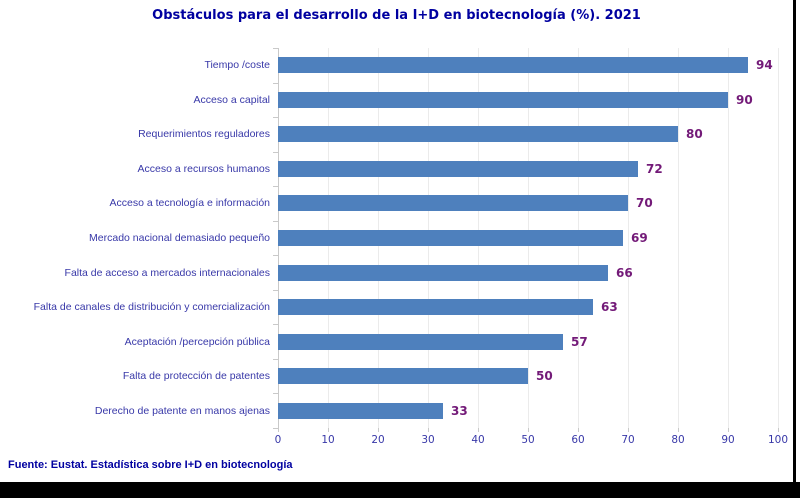  I want to click on category-label: Derecho de patente en manos ajenas, so click(182, 410).